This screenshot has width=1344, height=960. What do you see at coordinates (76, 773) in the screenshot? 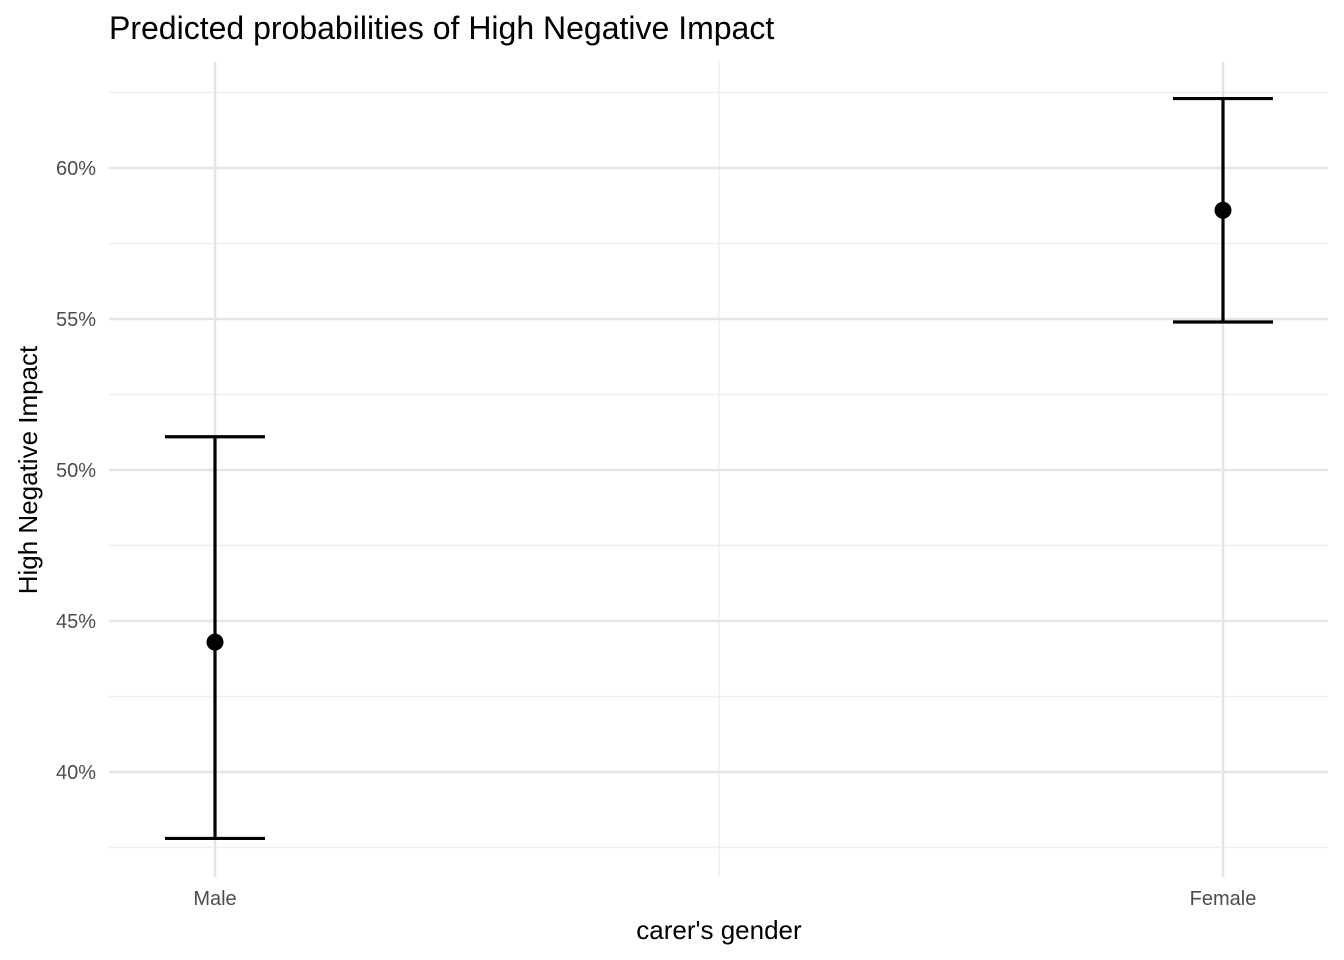
I see `y-tick-label: 40%` at bounding box center [76, 773].